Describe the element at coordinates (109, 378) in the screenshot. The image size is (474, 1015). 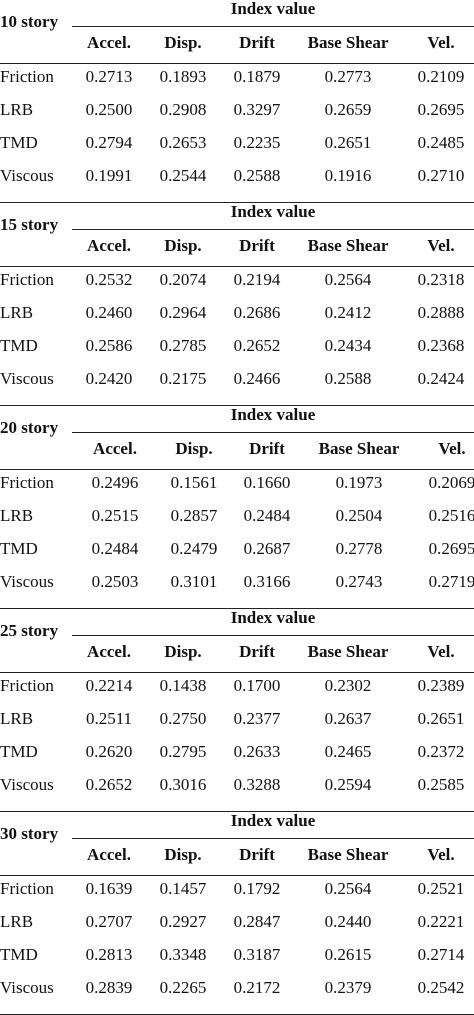
I see `index-value-cell: 0.2420` at that location.